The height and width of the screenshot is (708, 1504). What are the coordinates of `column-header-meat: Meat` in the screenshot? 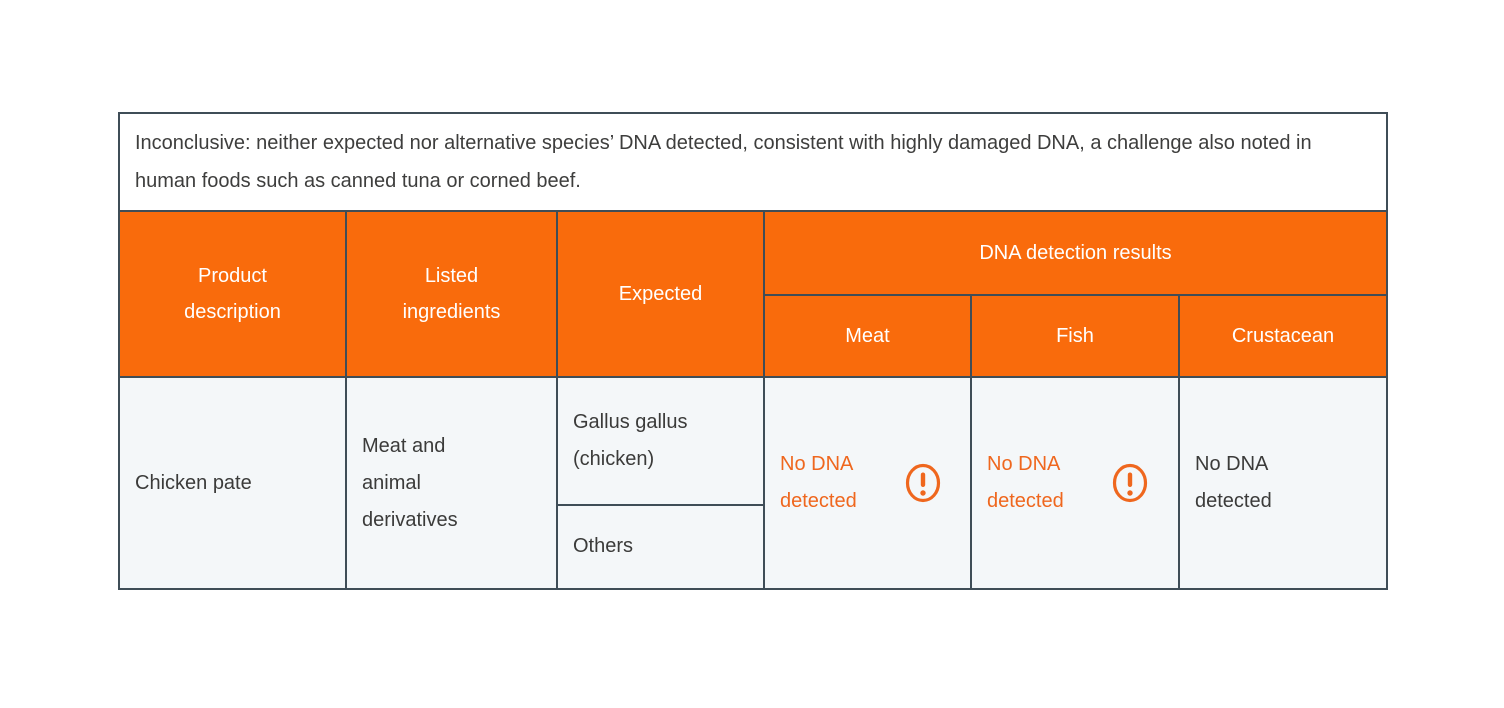 It's located at (867, 336).